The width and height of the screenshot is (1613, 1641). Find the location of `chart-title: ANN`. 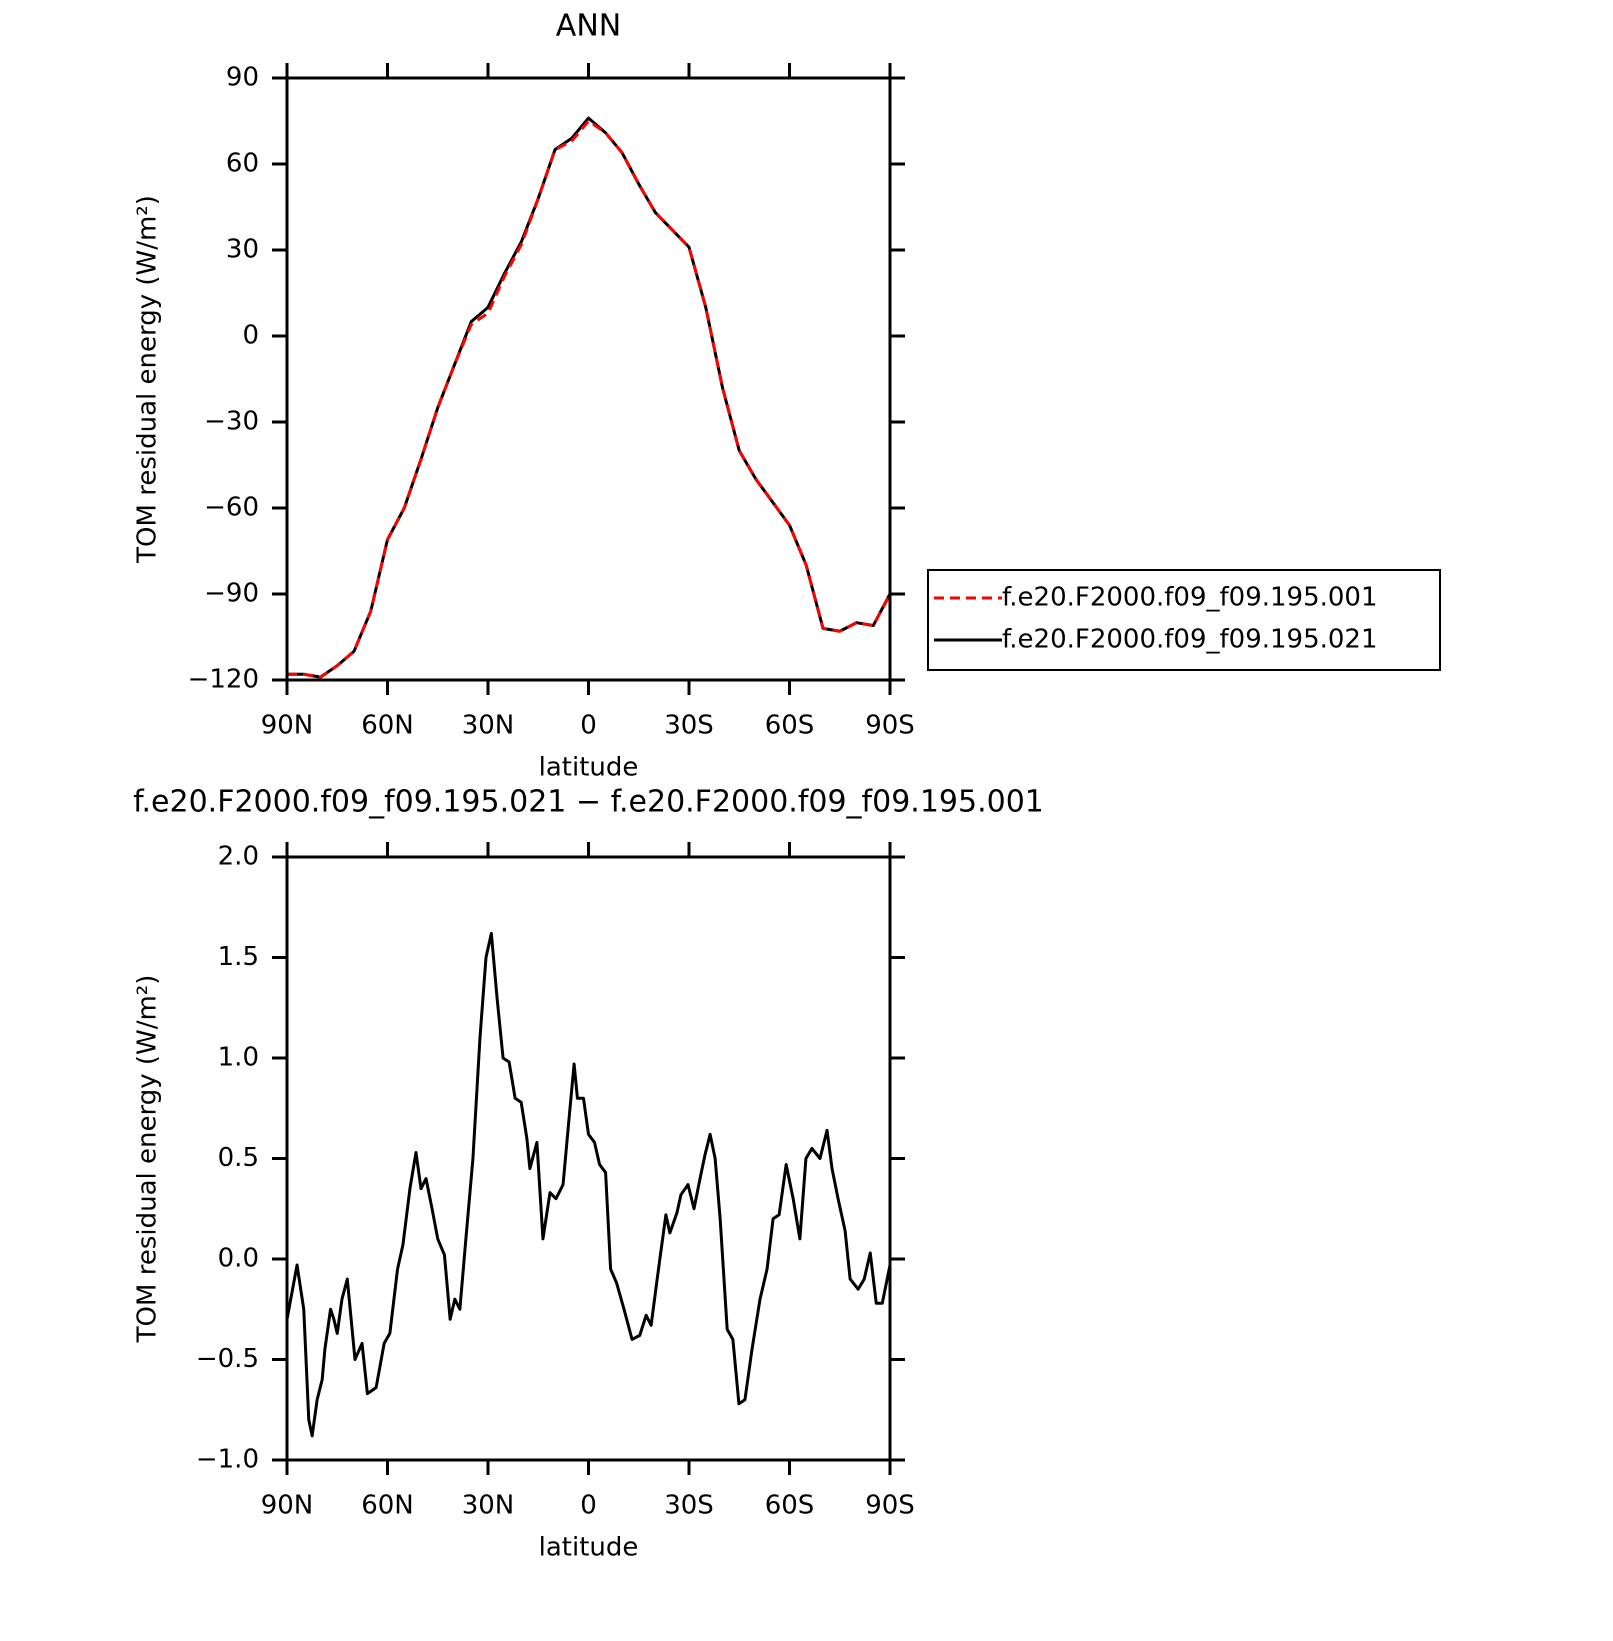

chart-title: ANN is located at coordinates (588, 26).